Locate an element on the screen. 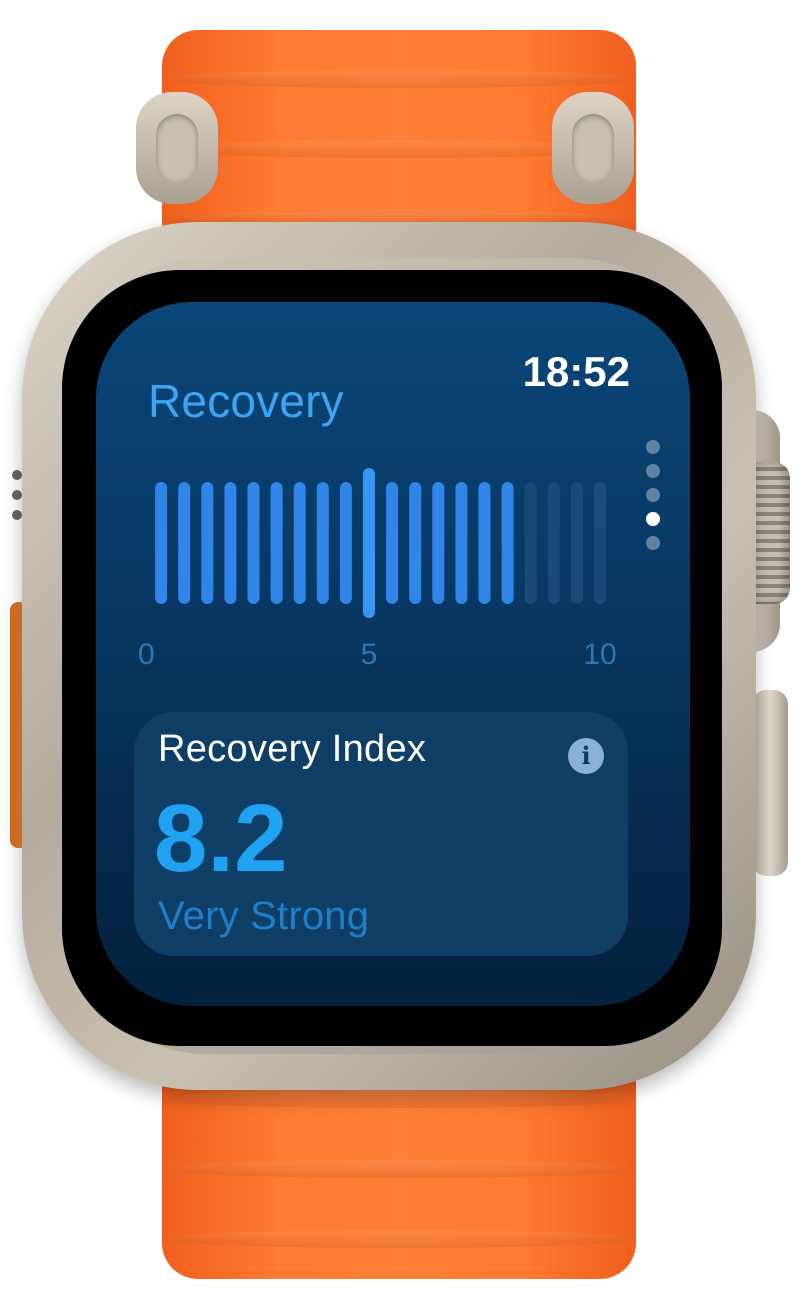 The width and height of the screenshot is (800, 1309). clock-time: 18:52 is located at coordinates (576, 371).